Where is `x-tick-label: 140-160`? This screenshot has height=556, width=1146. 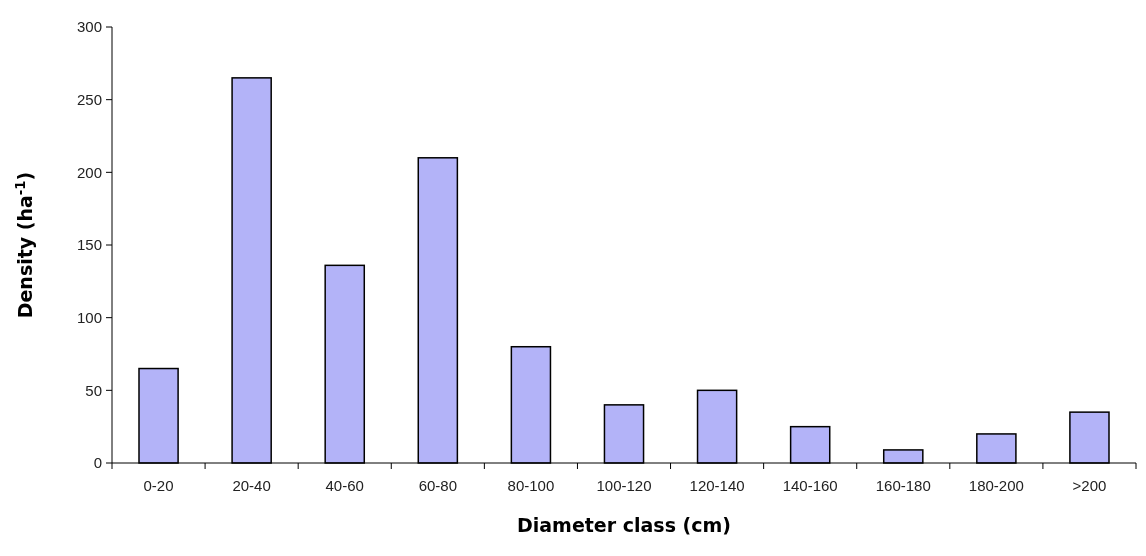 x-tick-label: 140-160 is located at coordinates (810, 485).